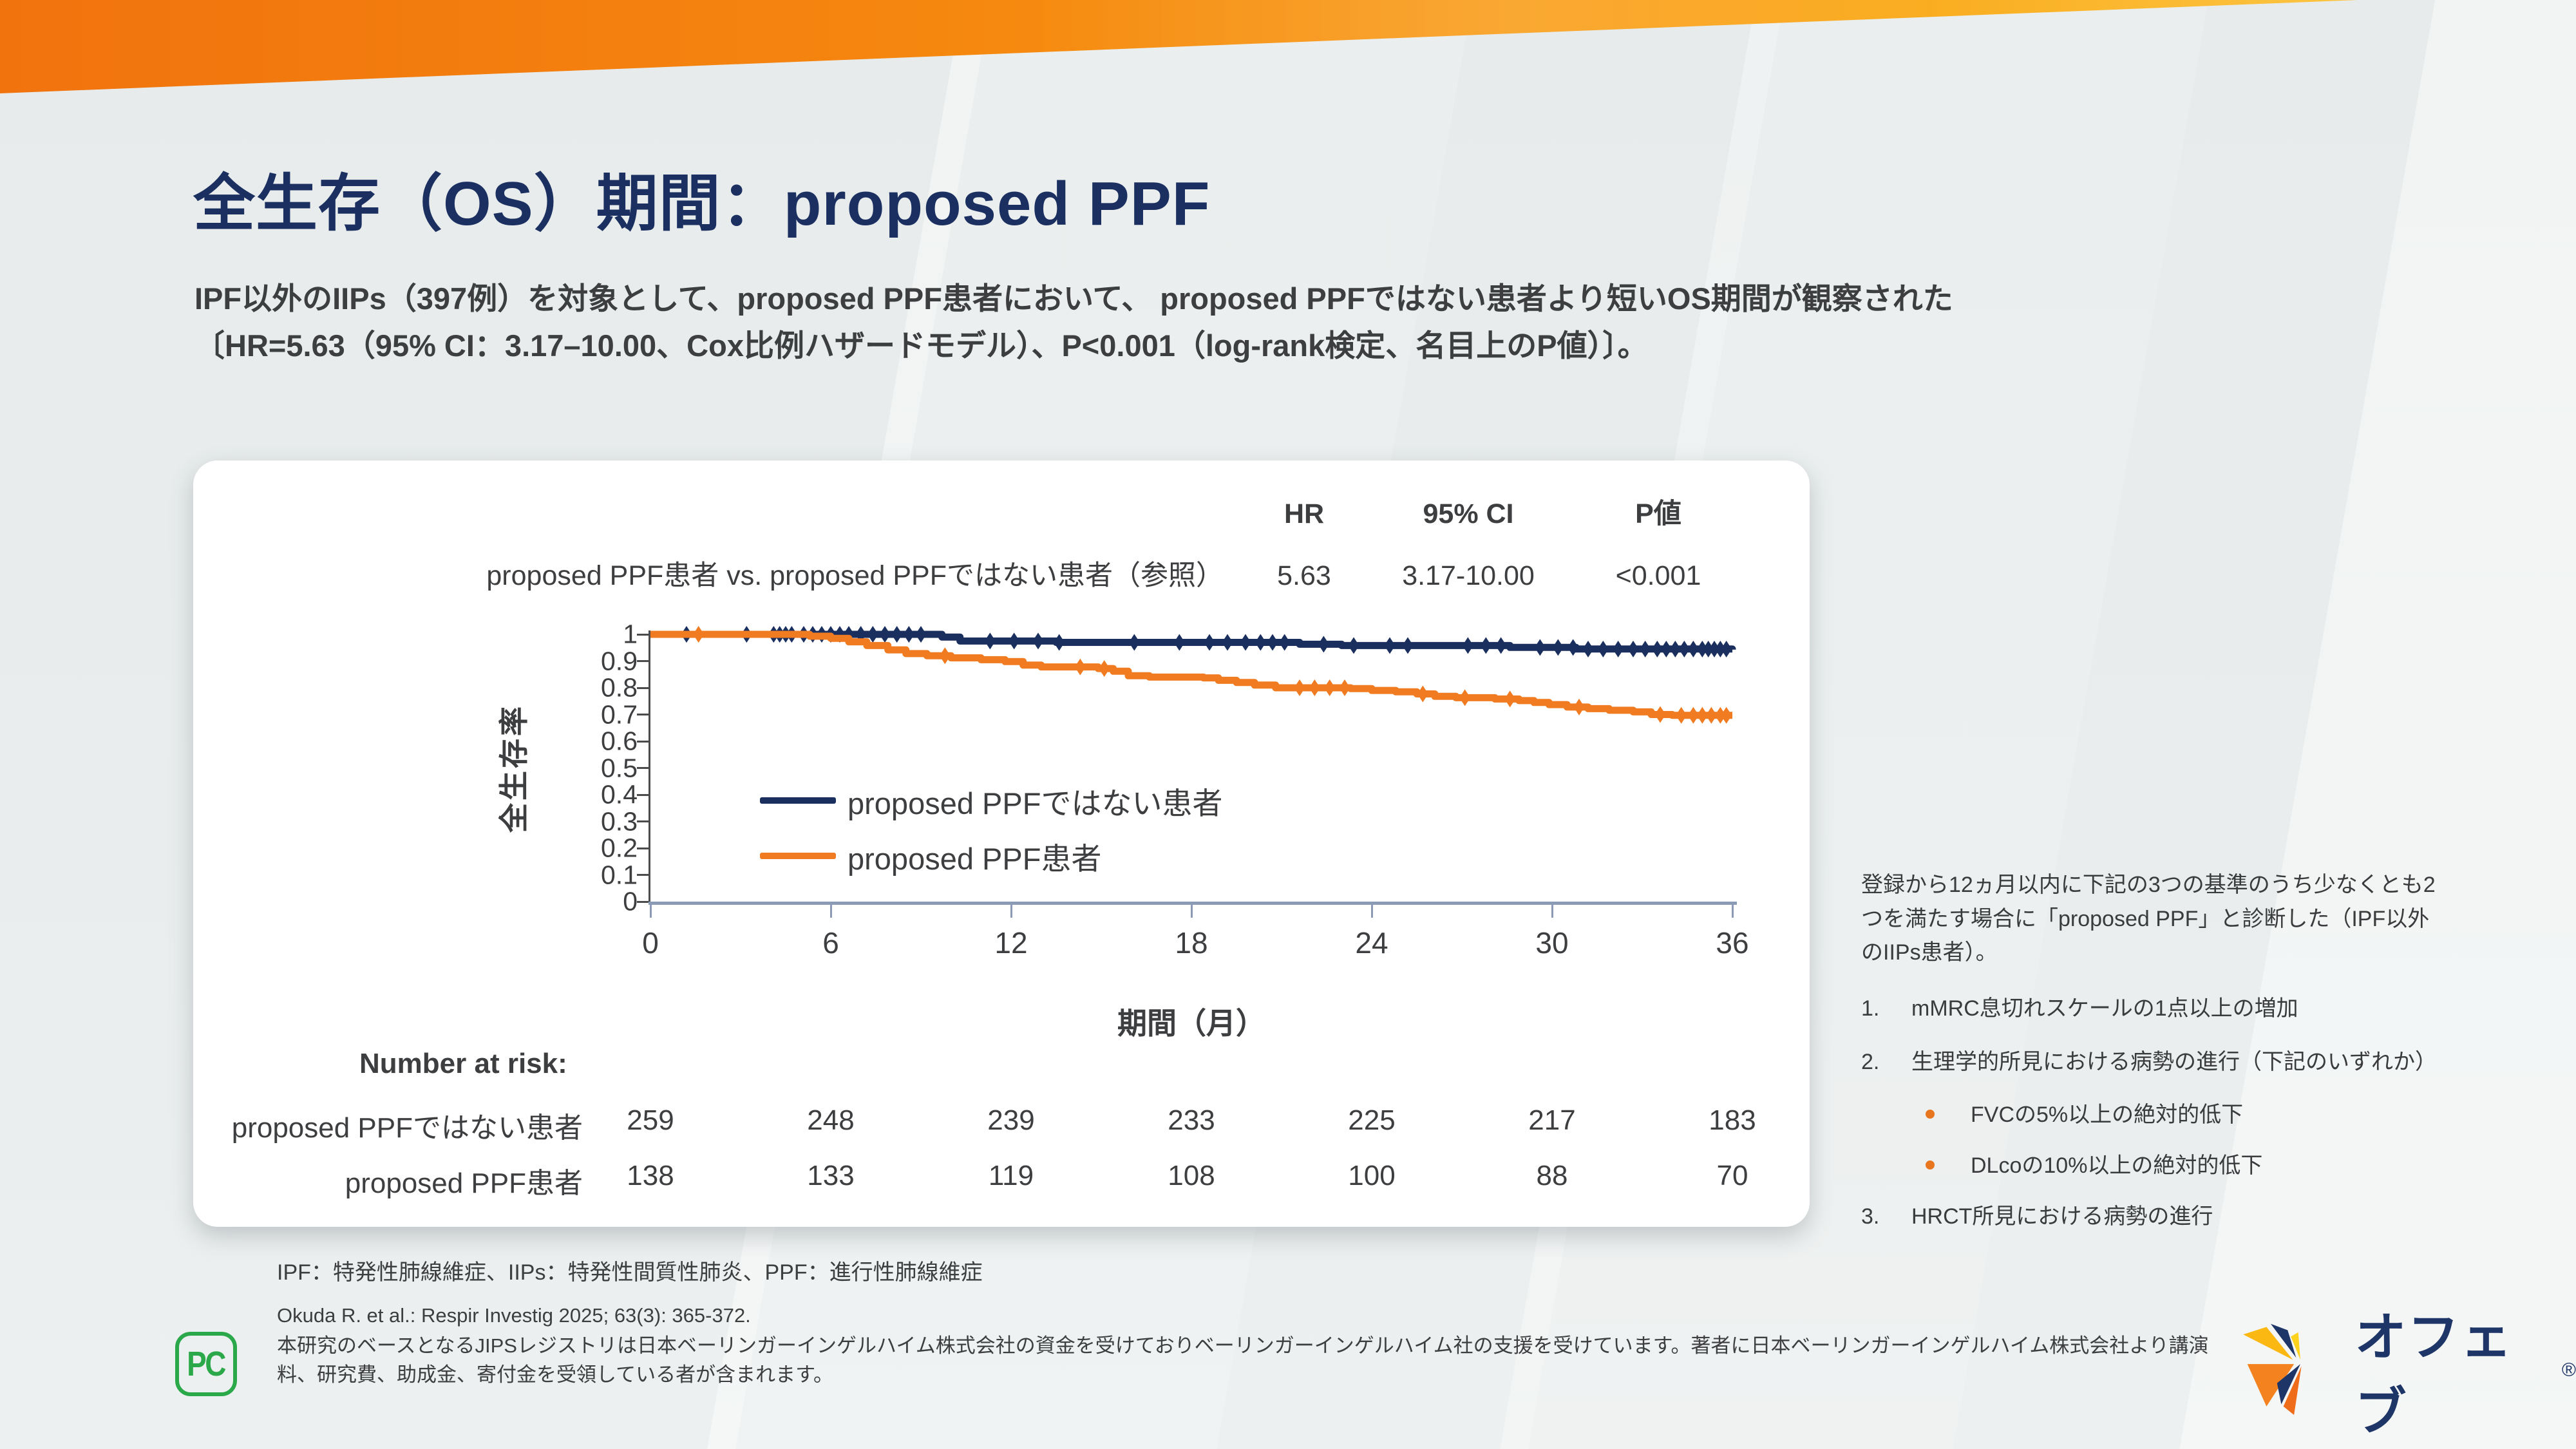 The width and height of the screenshot is (2576, 1449). Describe the element at coordinates (1304, 513) in the screenshot. I see `stats-header-hr: HR` at that location.